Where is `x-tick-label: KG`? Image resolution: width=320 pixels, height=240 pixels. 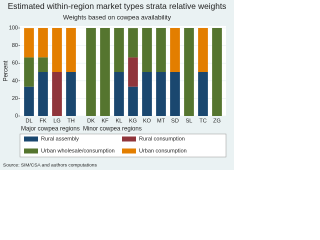 x-tick-label: KG is located at coordinates (133, 121).